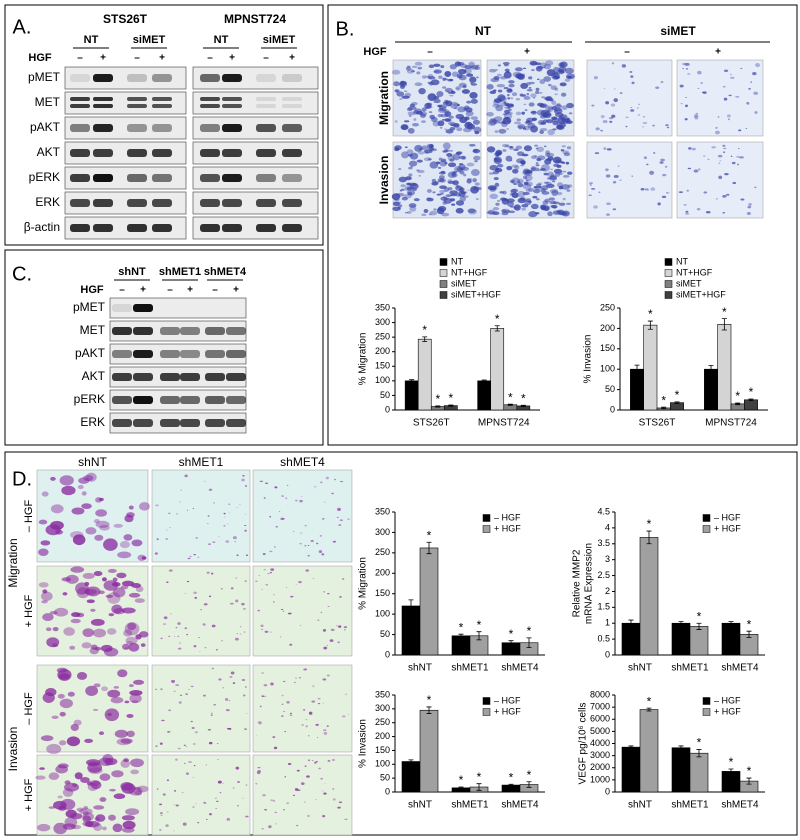  I want to click on protein-label: pAKT, so click(90, 353).